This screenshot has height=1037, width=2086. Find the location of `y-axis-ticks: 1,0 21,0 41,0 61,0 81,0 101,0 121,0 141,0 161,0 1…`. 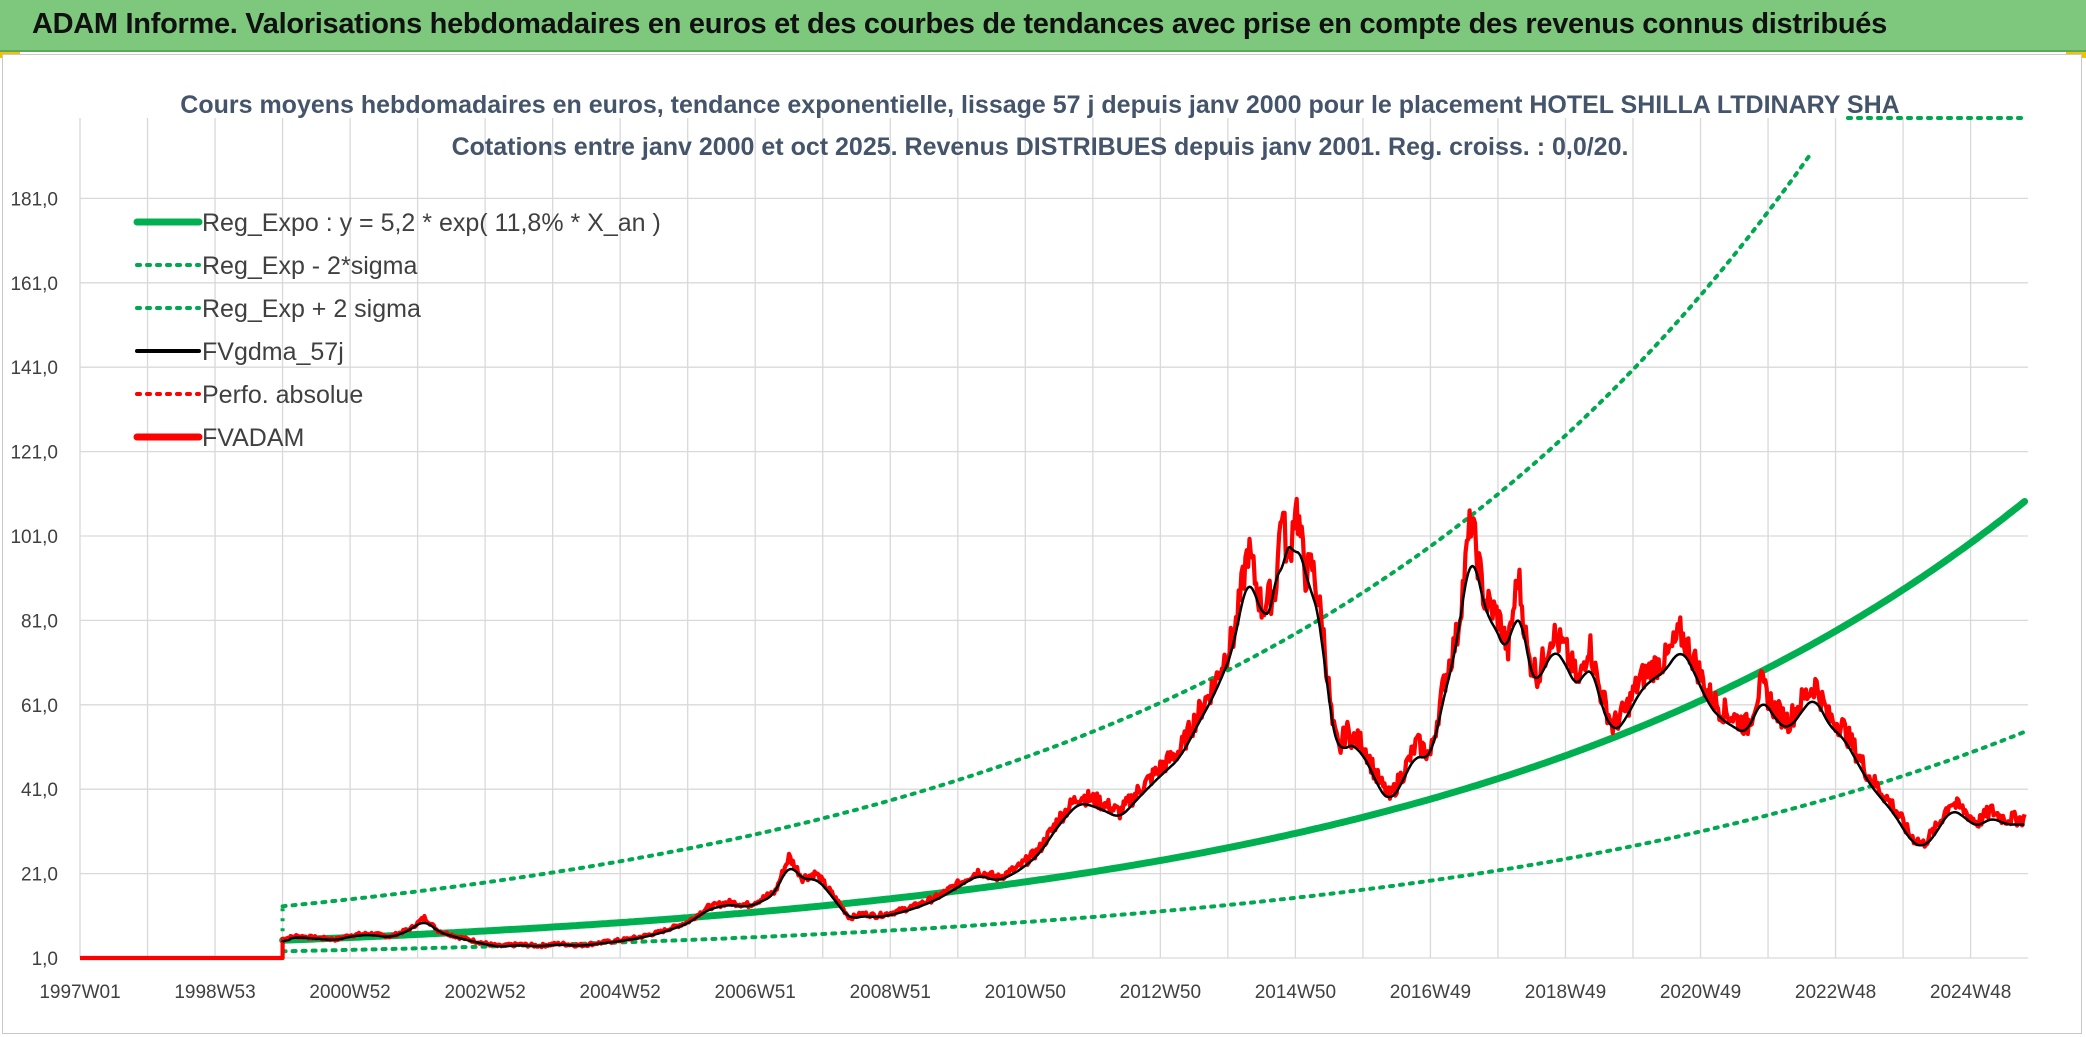

y-axis-ticks: 1,0 21,0 41,0 61,0 81,0 101,0 121,0 141,0 161,0 1… is located at coordinates (34, 579).